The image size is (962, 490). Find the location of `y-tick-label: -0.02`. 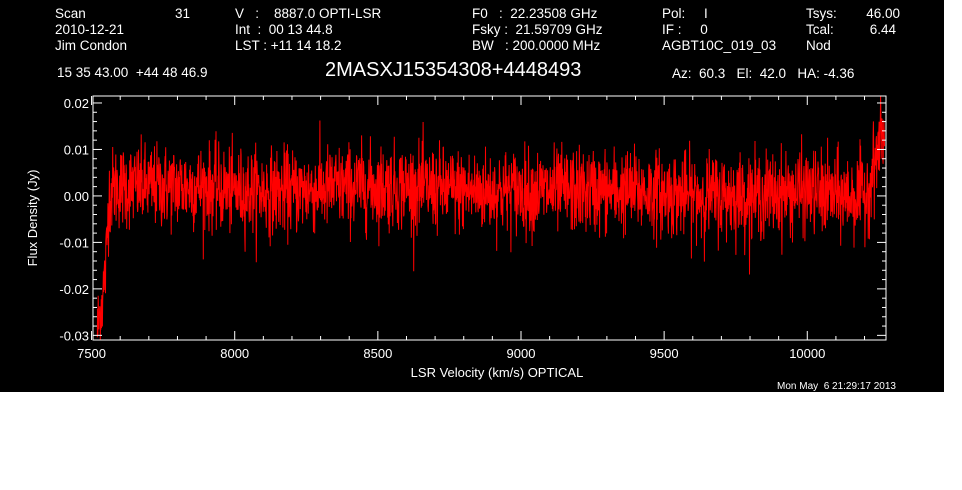

y-tick-label: -0.02 is located at coordinates (74, 289).